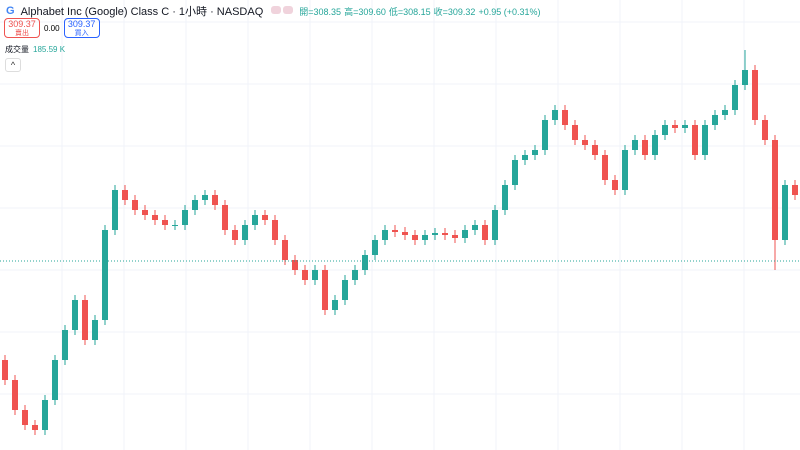 The height and width of the screenshot is (450, 800). Describe the element at coordinates (365, 11) in the screenshot. I see `ohlc-item: 高=309.60` at that location.